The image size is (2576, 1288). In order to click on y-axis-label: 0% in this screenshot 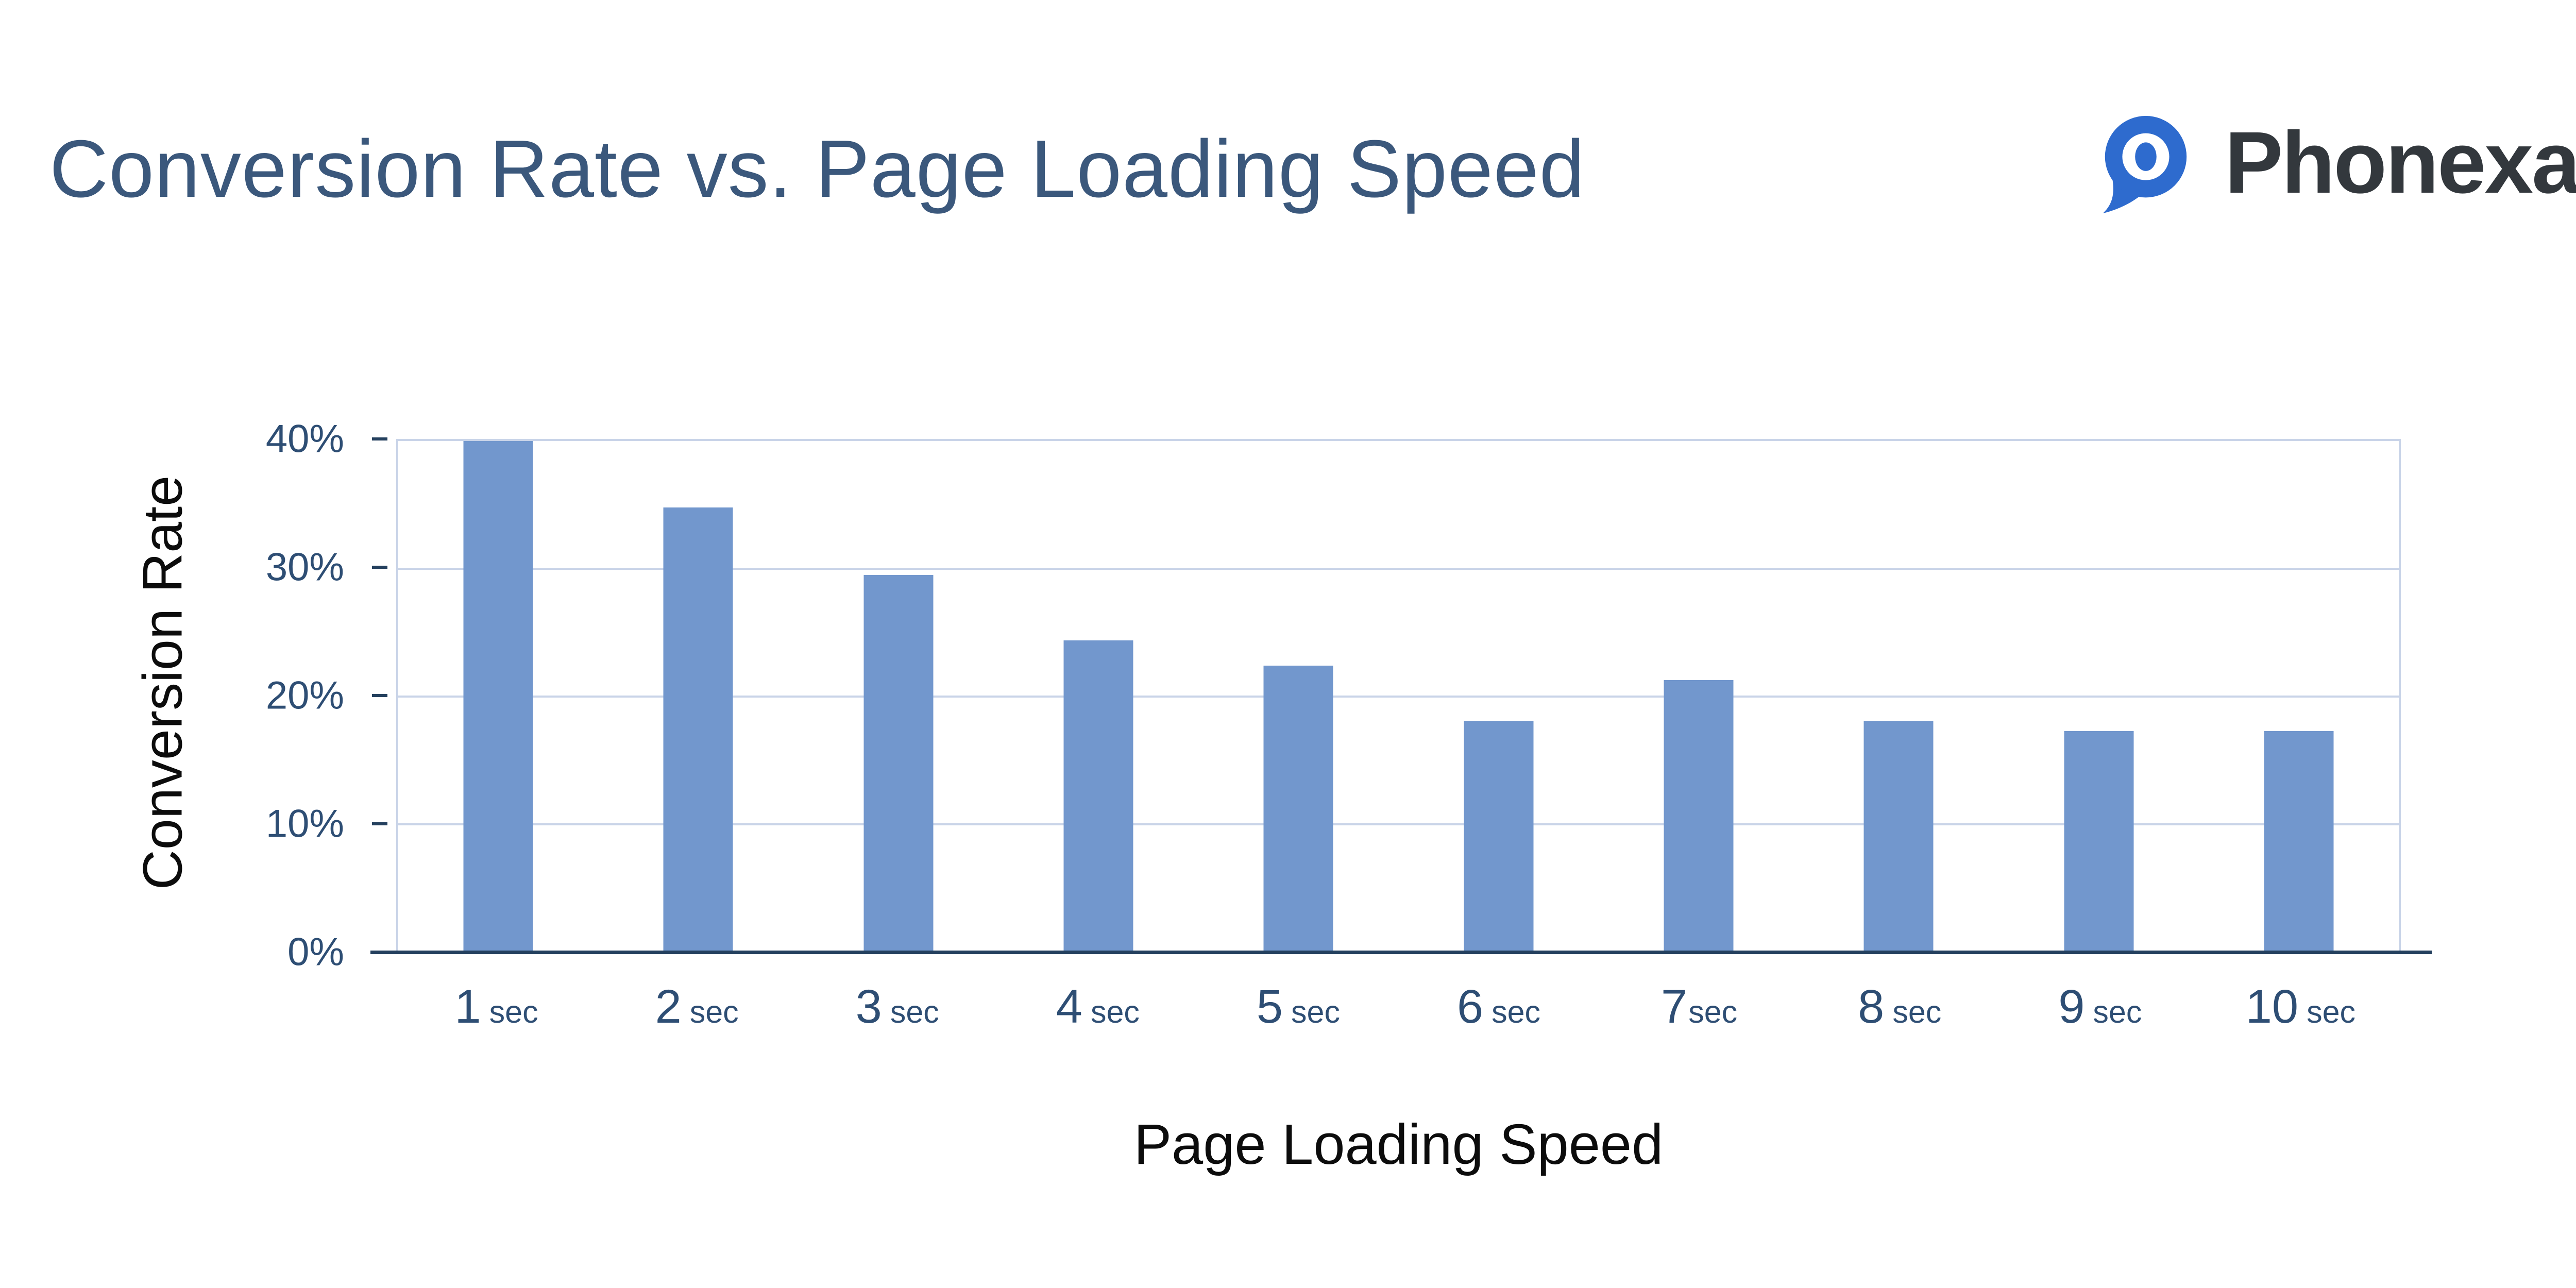, I will do `click(315, 952)`.